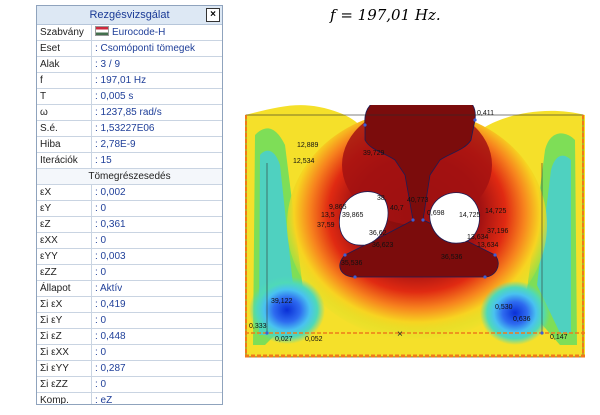  What do you see at coordinates (129, 145) in the screenshot?
I see `row-error: Hiba : 2,78E-9` at bounding box center [129, 145].